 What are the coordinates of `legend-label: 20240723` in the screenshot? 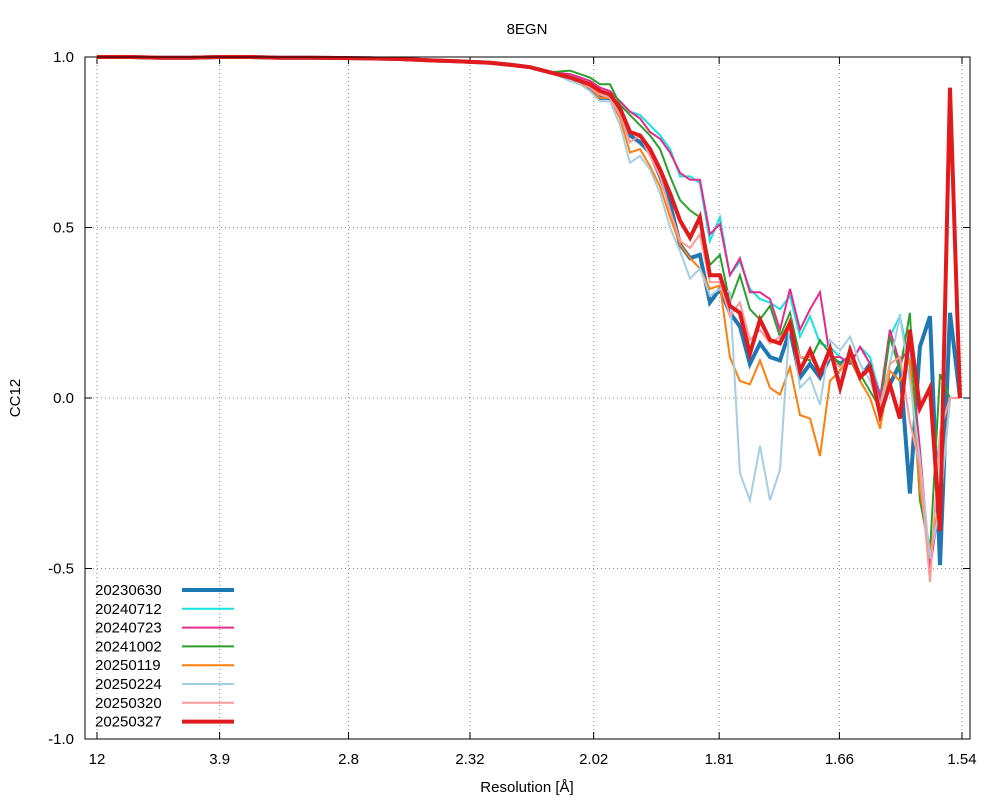 It's located at (128, 628).